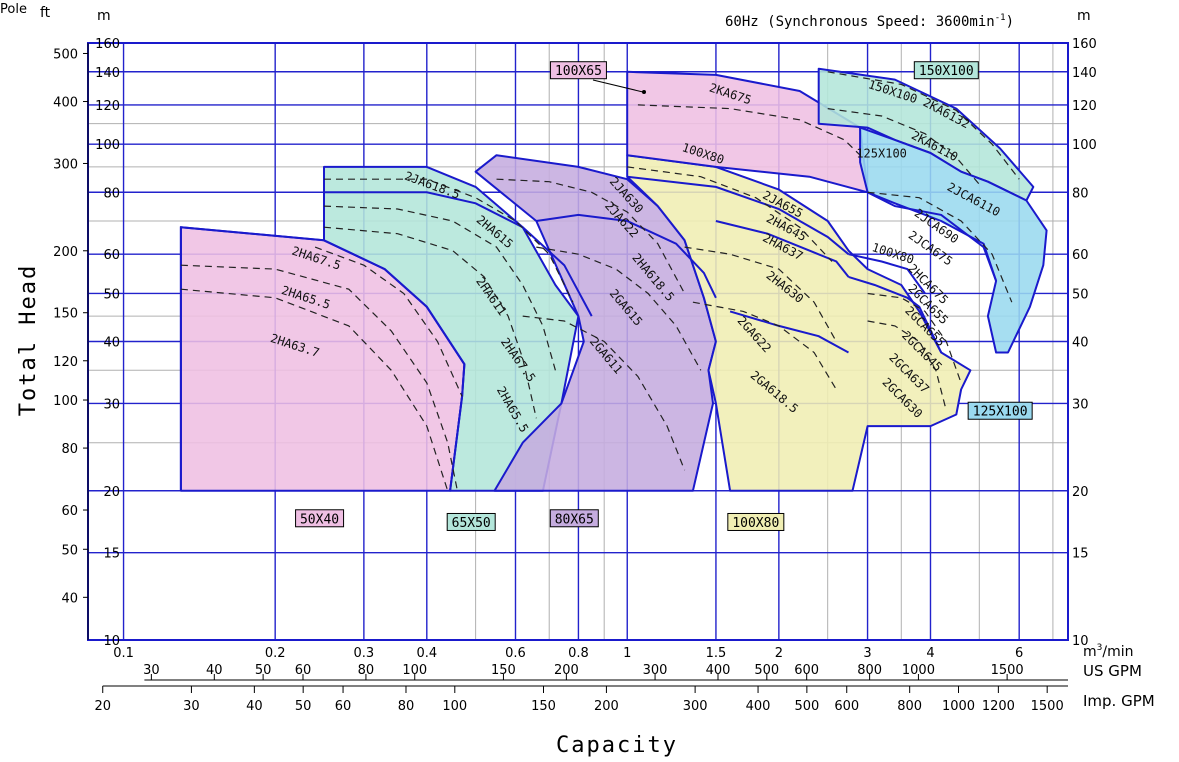  I want to click on tag-text: 100X65, so click(578, 71).